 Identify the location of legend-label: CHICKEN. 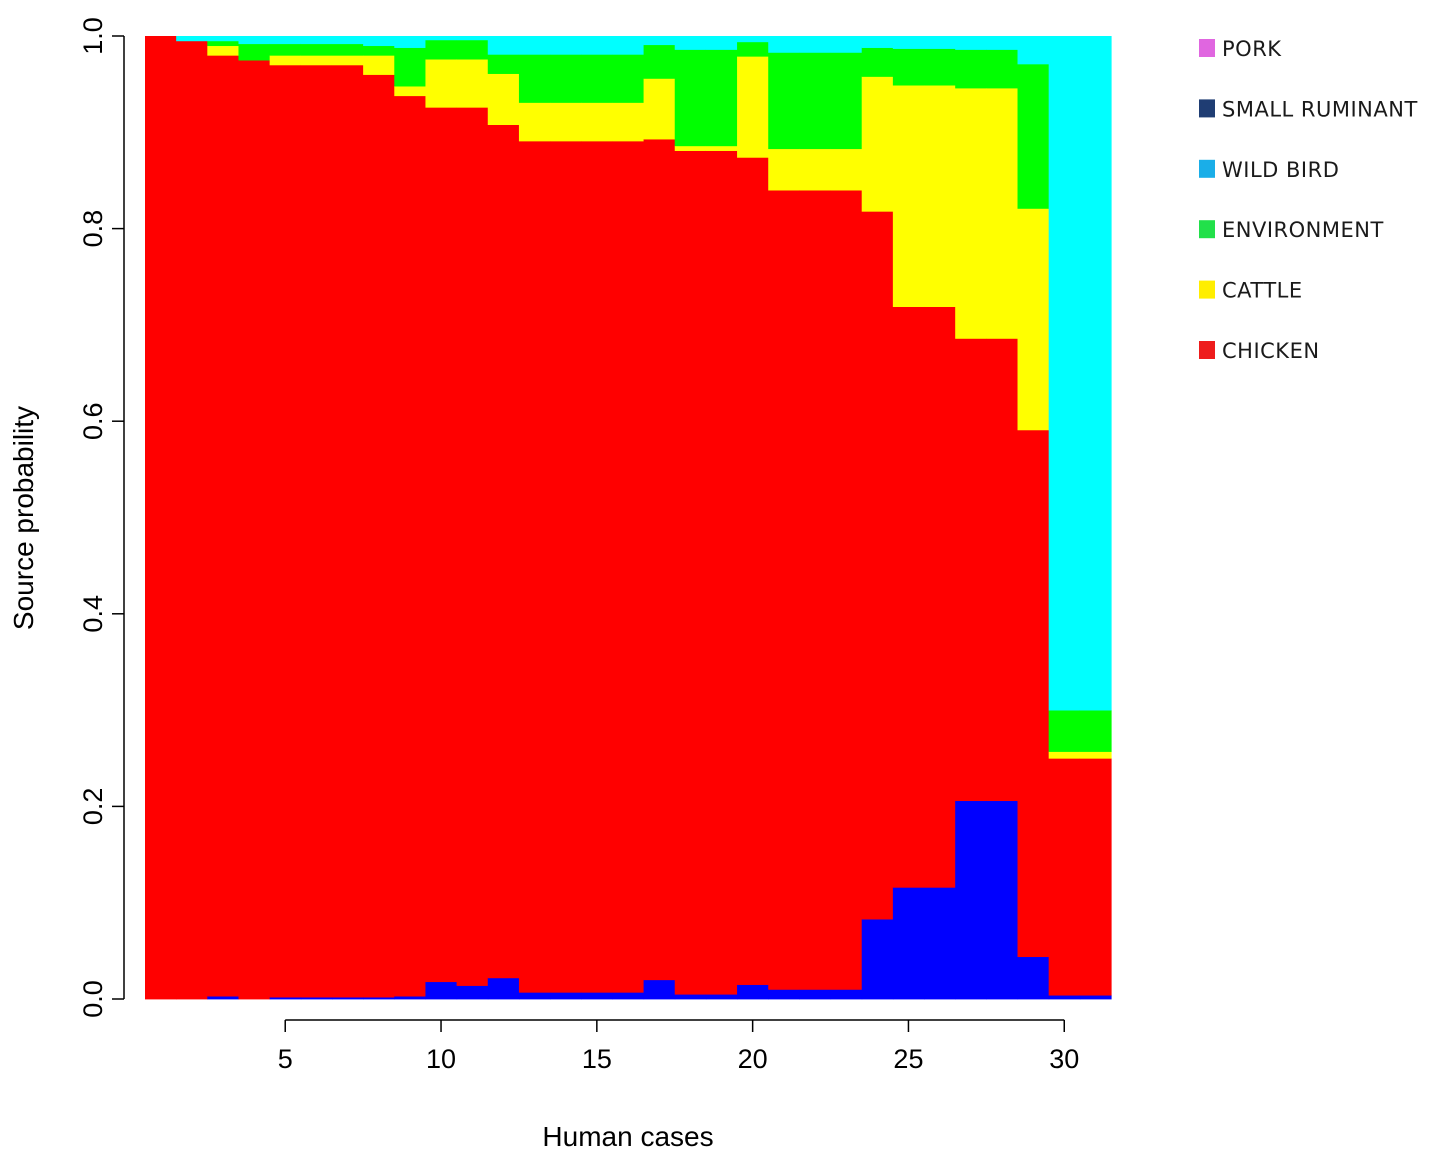
(1271, 351).